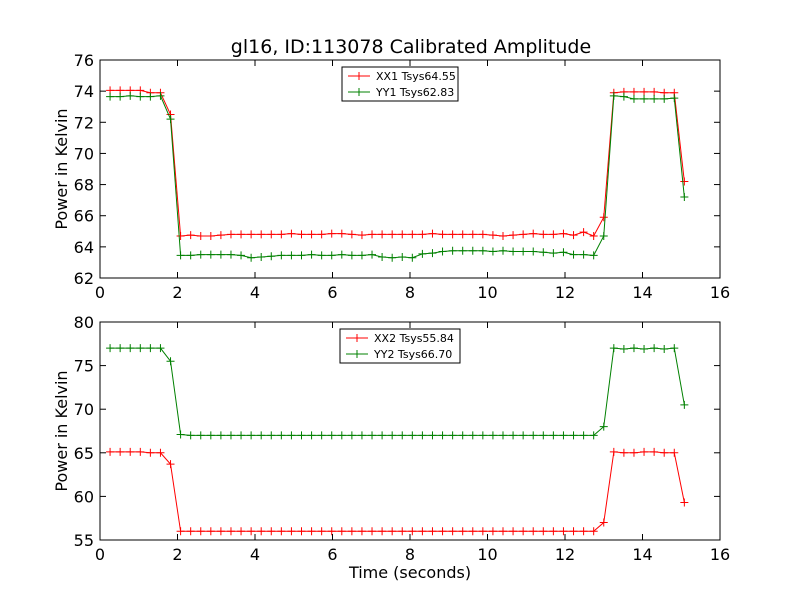  Describe the element at coordinates (84, 540) in the screenshot. I see `y-tick-label: 55` at that location.